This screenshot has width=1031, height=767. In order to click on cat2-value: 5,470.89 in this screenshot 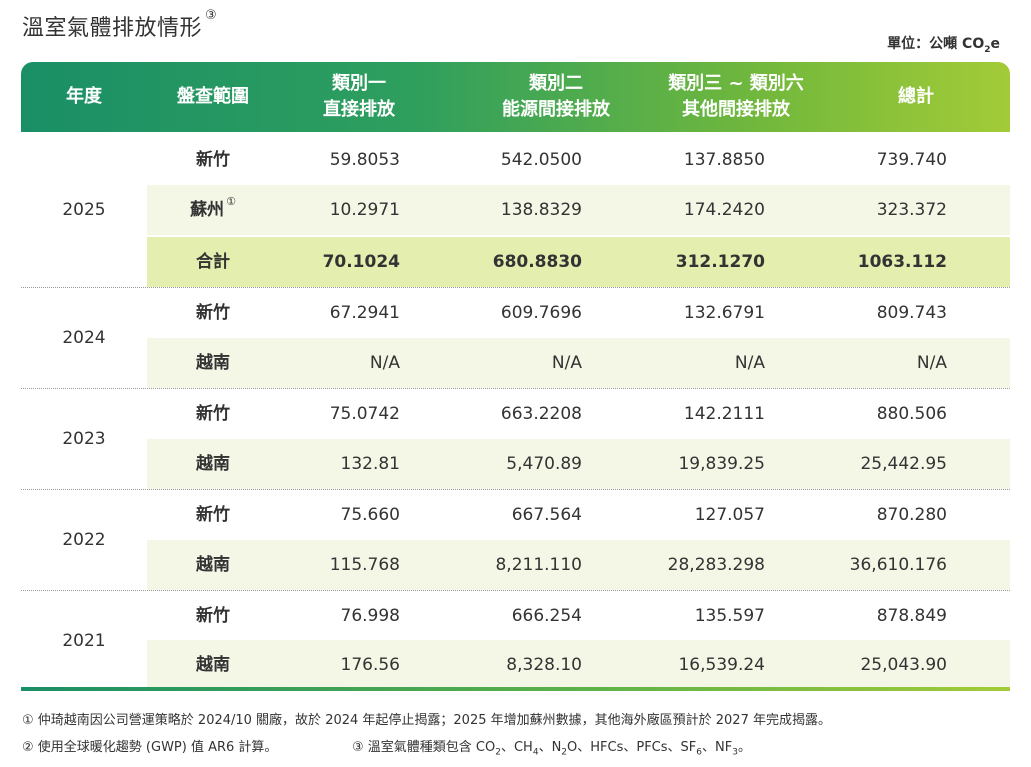, I will do `click(544, 464)`.